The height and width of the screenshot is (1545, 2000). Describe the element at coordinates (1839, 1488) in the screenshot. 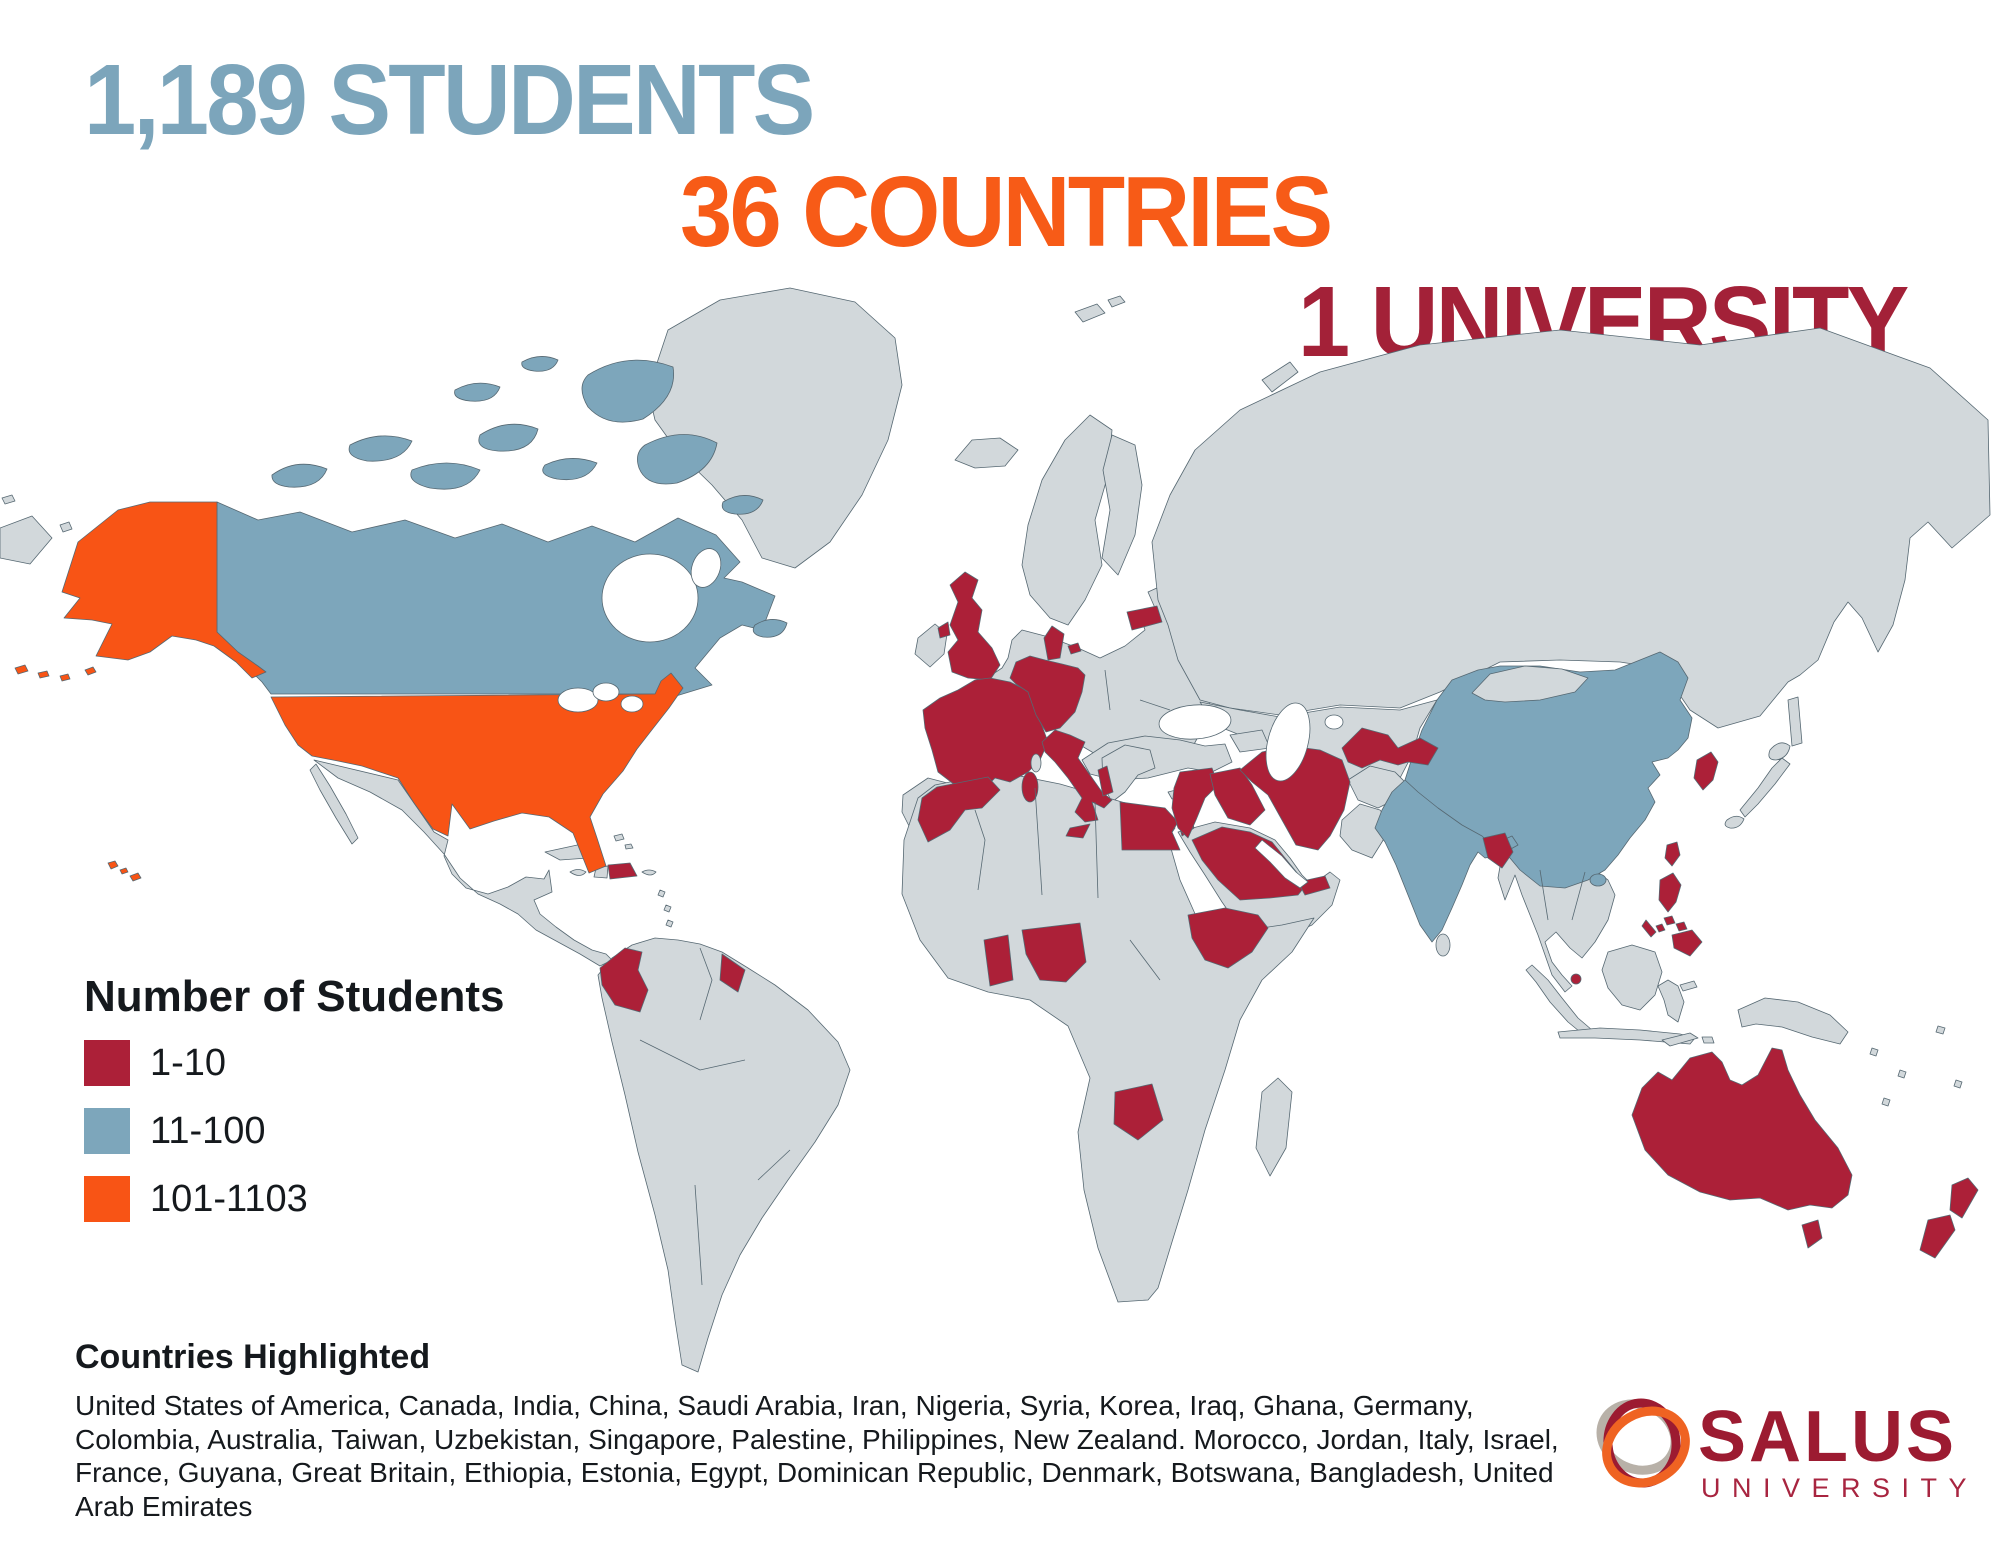

I see `logo-subname: UNIVERSITY` at that location.